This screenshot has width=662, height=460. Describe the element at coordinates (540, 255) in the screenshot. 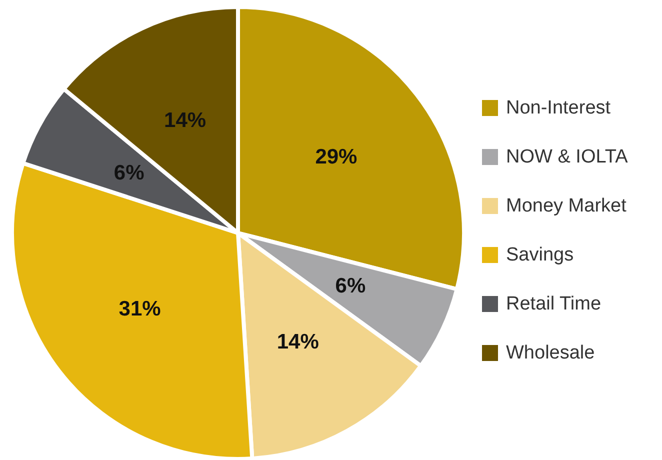

I see `legend-label: Savings` at that location.